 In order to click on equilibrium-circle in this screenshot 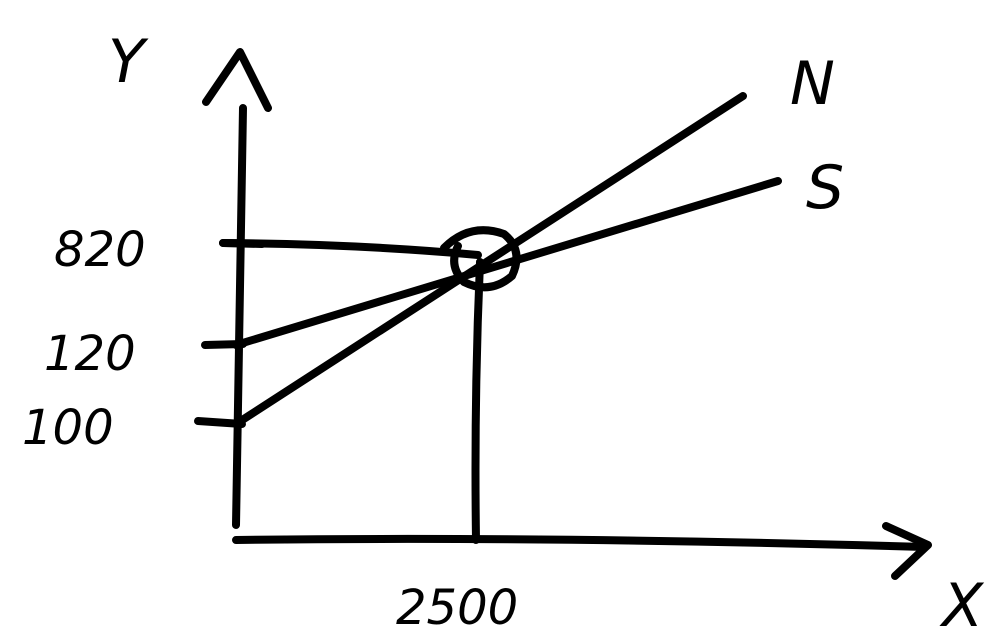, I will do `click(480, 259)`.